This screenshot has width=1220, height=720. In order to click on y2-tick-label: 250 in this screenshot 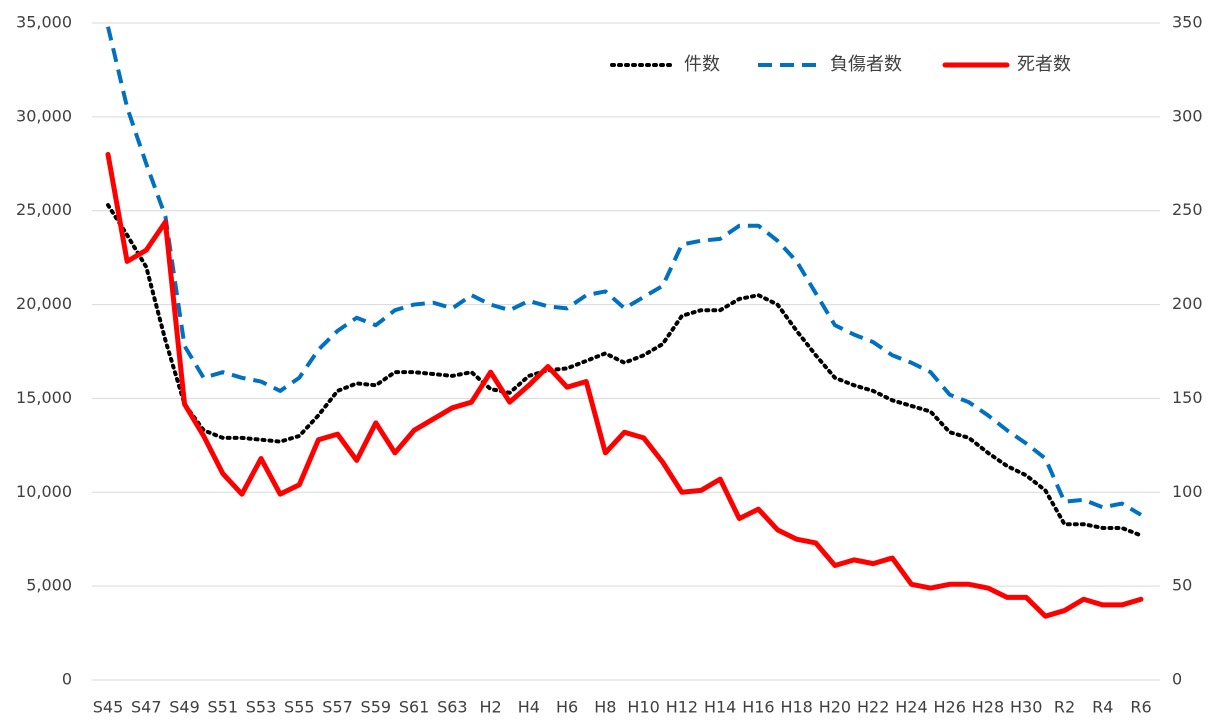, I will do `click(1187, 209)`.